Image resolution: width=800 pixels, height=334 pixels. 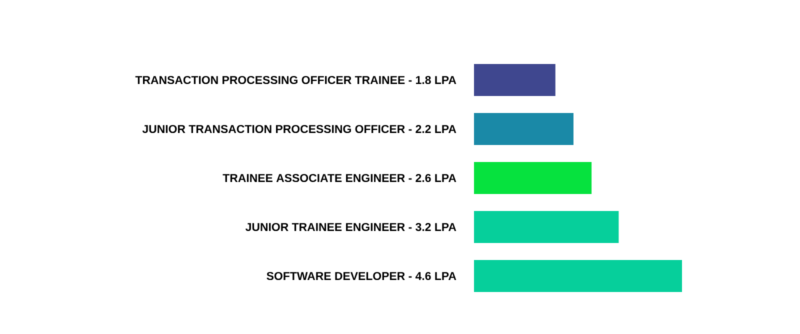 I want to click on y-tick-label: TRANSACTION PROCESSING OFFICER TRAINEE -, so click(x=273, y=80).